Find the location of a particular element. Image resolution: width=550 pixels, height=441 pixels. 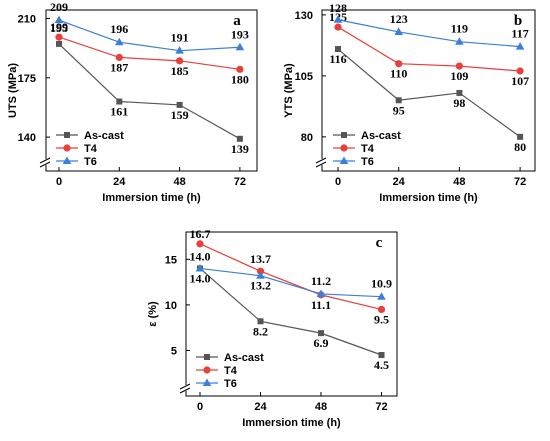

series-t4: 16.7 13.7 11.1 9.5 is located at coordinates (290, 277).